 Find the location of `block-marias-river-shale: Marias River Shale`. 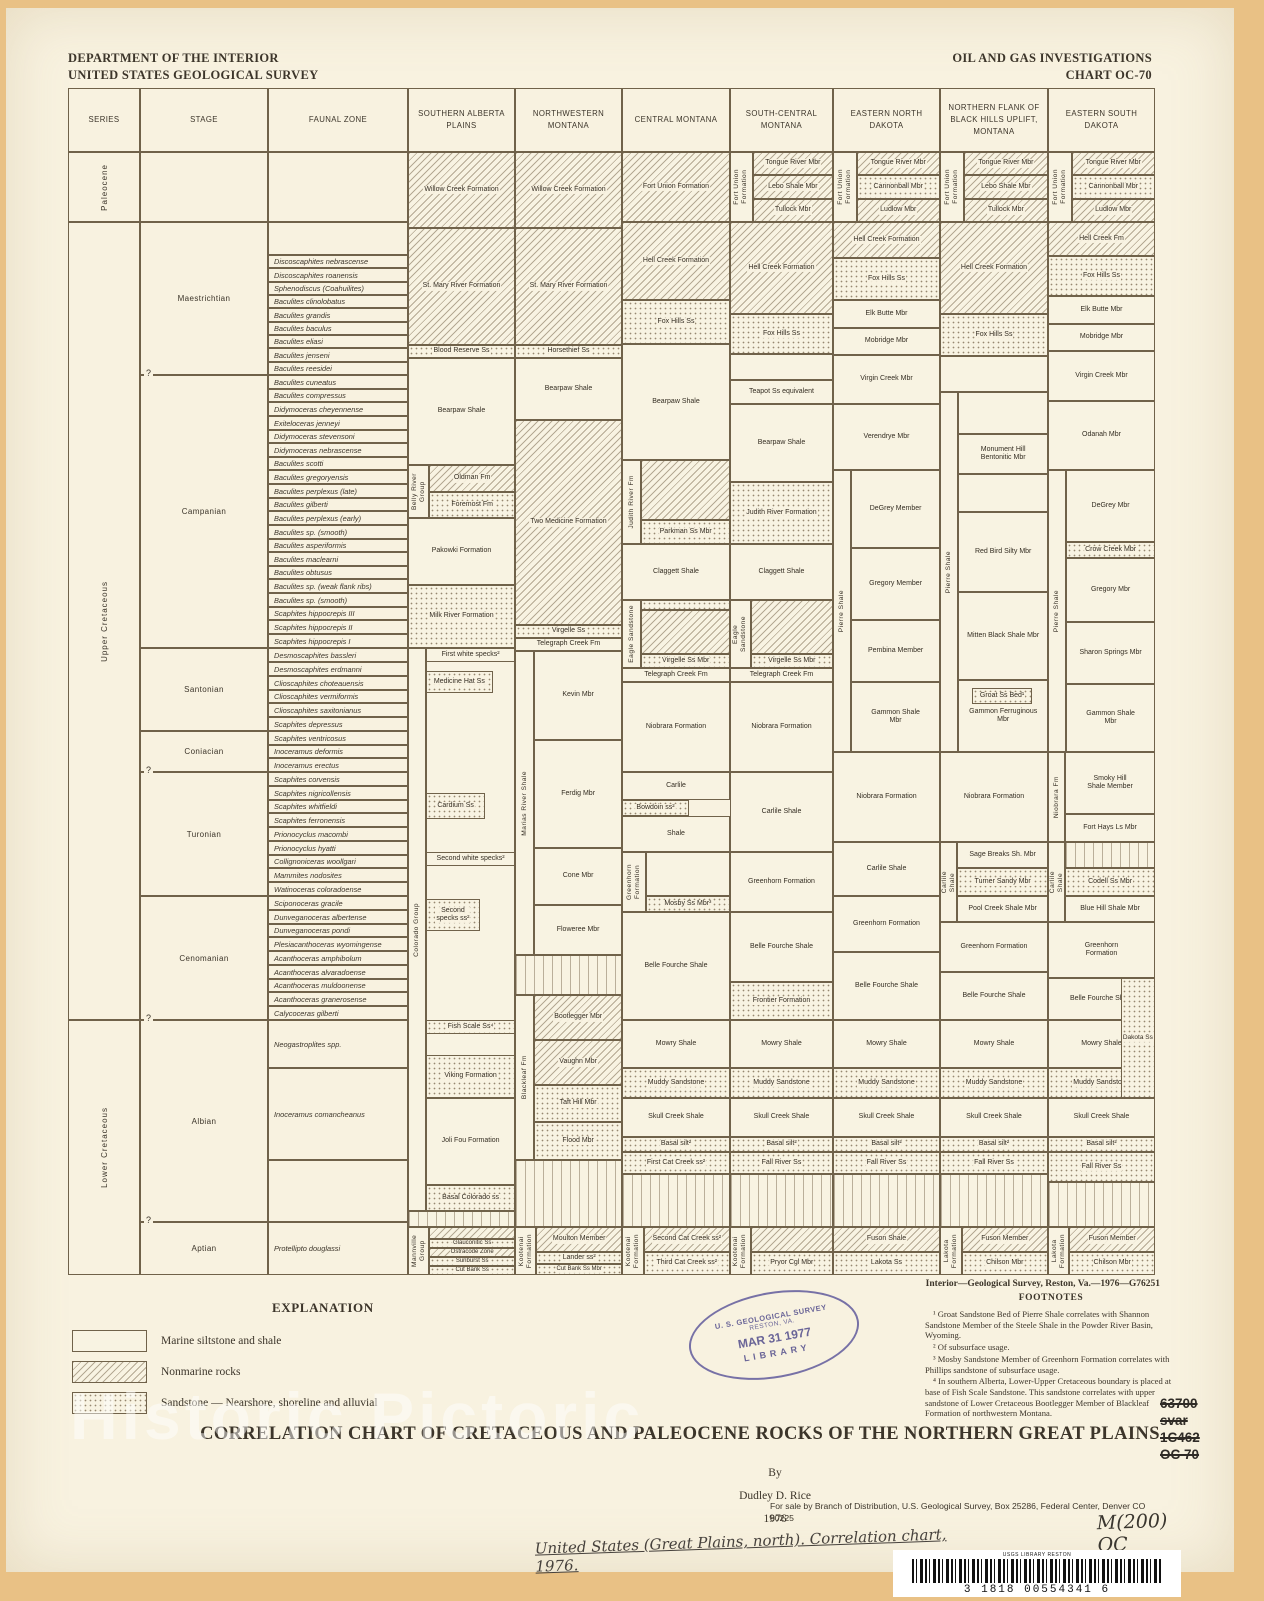

block-marias-river-shale: Marias River Shale is located at coordinates (525, 803).